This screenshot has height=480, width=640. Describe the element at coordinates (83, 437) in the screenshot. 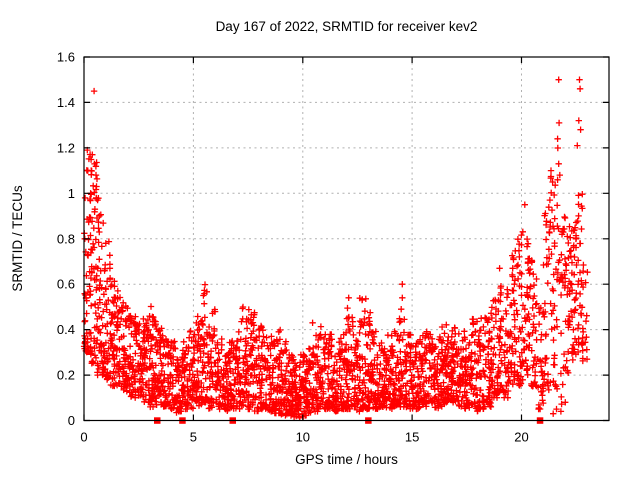

I see `x-tick-label: 0` at that location.